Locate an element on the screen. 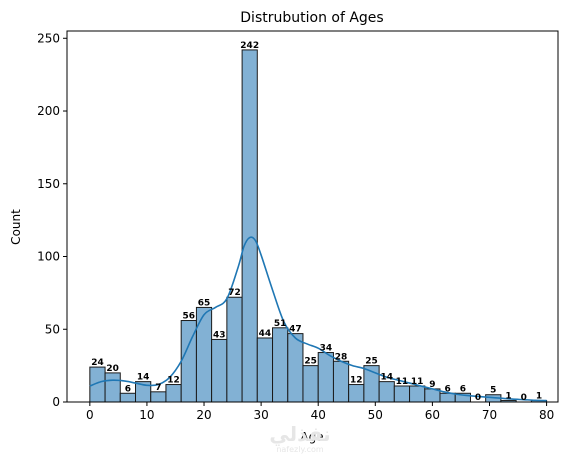 The image size is (571, 460). bar-value-label: 24 is located at coordinates (97, 363).